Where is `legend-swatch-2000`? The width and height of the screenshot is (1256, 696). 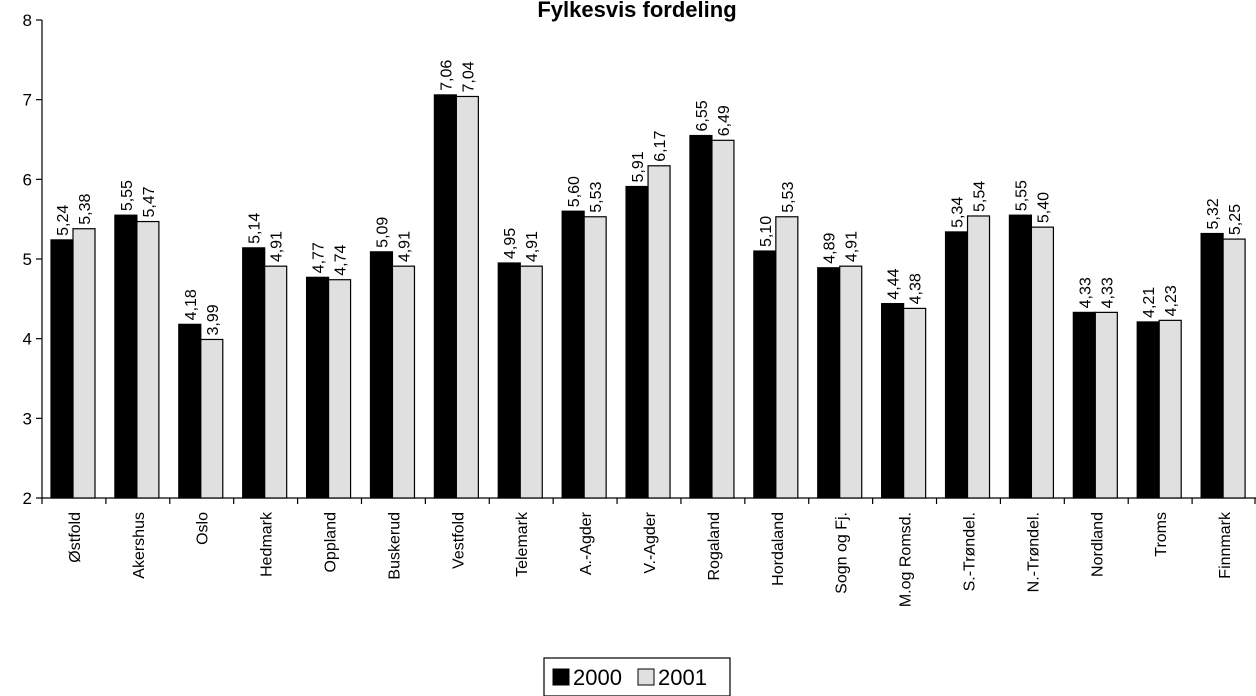 legend-swatch-2000 is located at coordinates (561, 677).